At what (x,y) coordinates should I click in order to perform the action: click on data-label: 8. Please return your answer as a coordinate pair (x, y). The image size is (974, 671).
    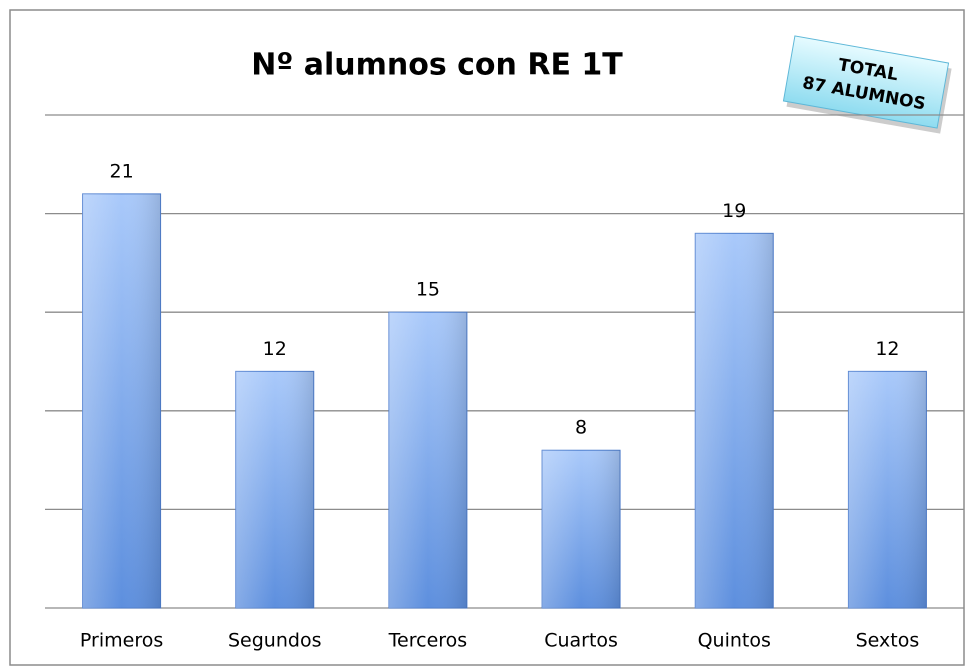
    Looking at the image, I should click on (581, 428).